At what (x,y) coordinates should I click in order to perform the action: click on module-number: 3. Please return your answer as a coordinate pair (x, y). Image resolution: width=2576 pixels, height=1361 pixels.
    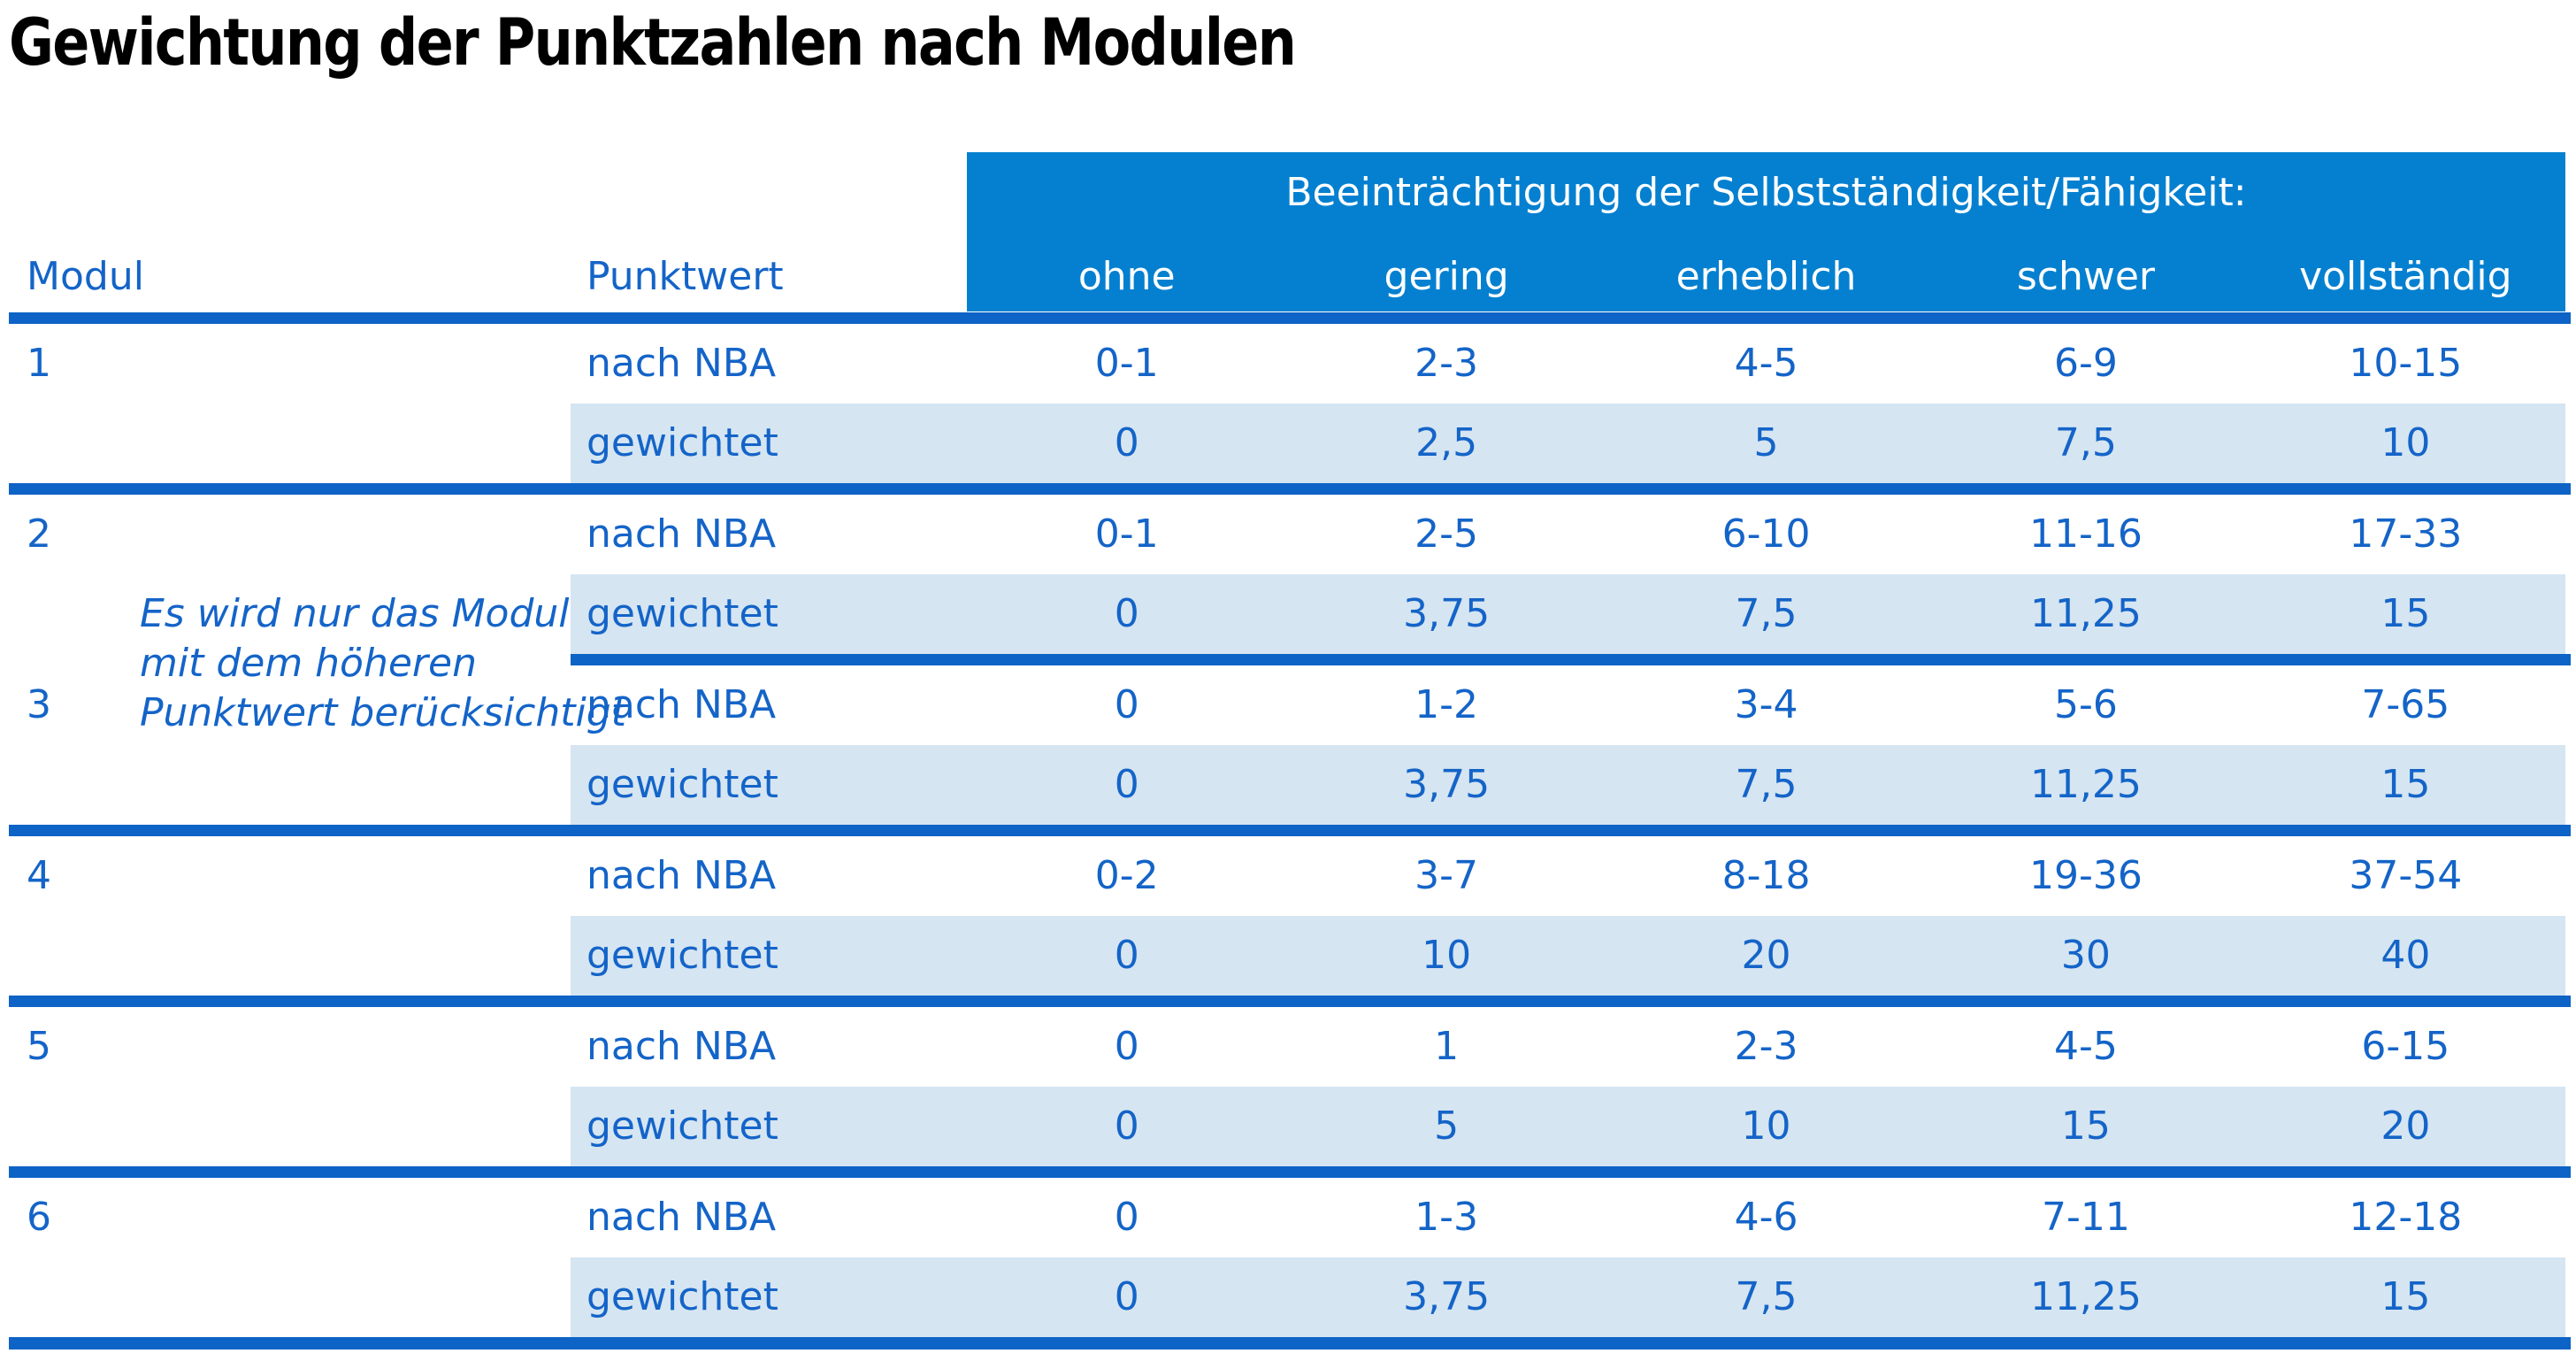
    Looking at the image, I should click on (39, 704).